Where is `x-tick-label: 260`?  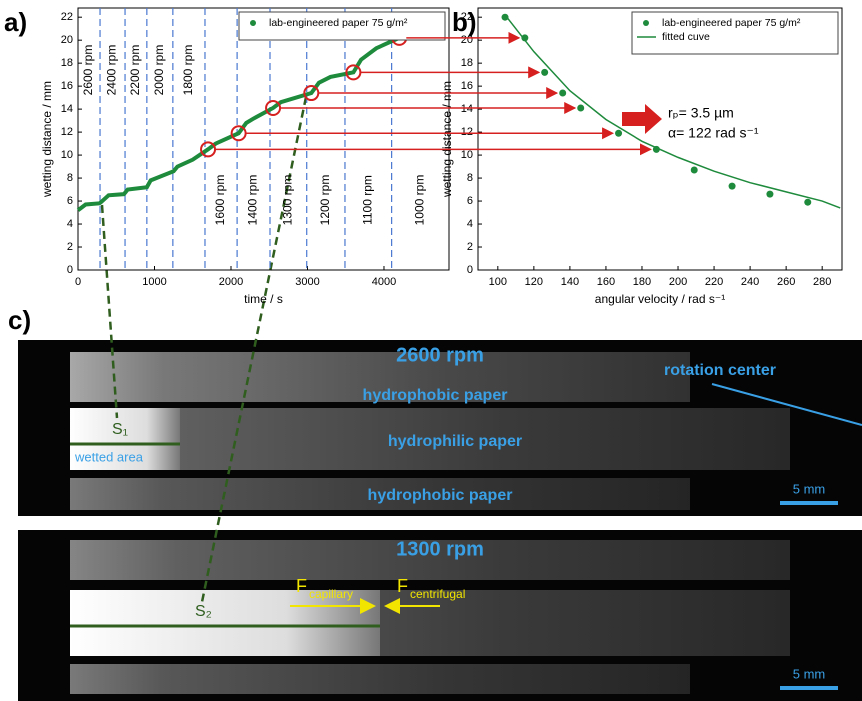
x-tick-label: 260 is located at coordinates (786, 282).